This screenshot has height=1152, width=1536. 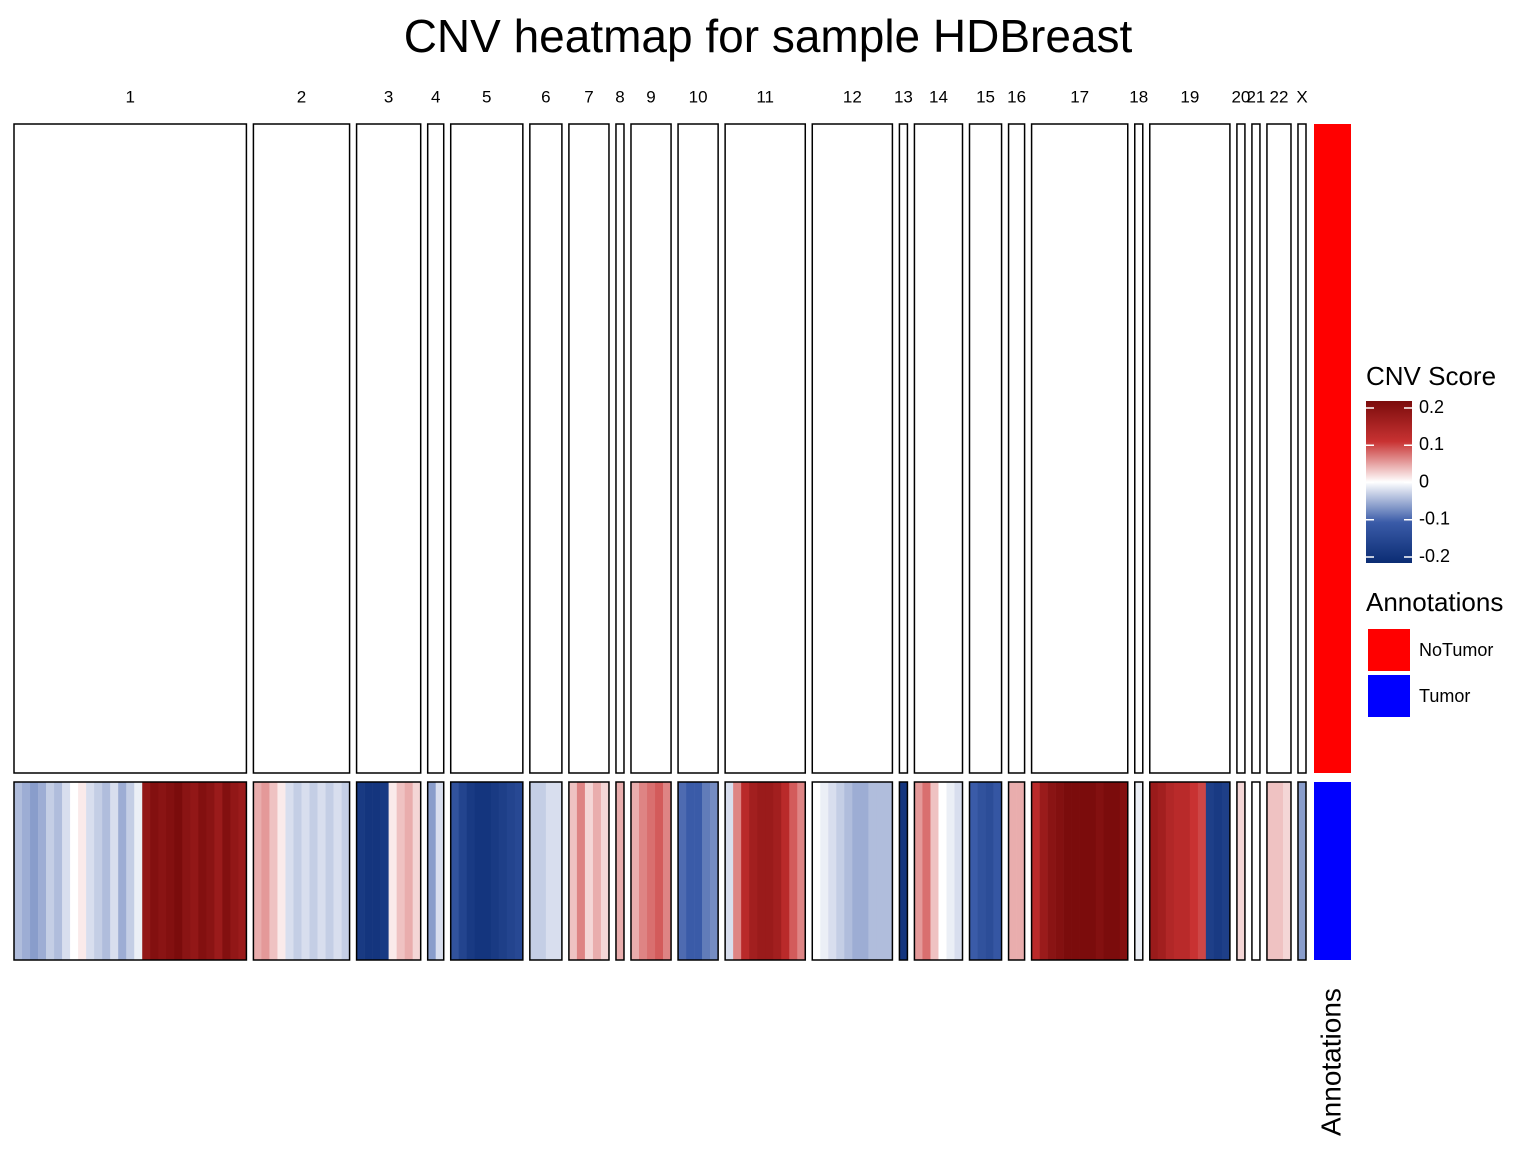 I want to click on colorbar-tick-label: 0.2, so click(x=1431, y=407).